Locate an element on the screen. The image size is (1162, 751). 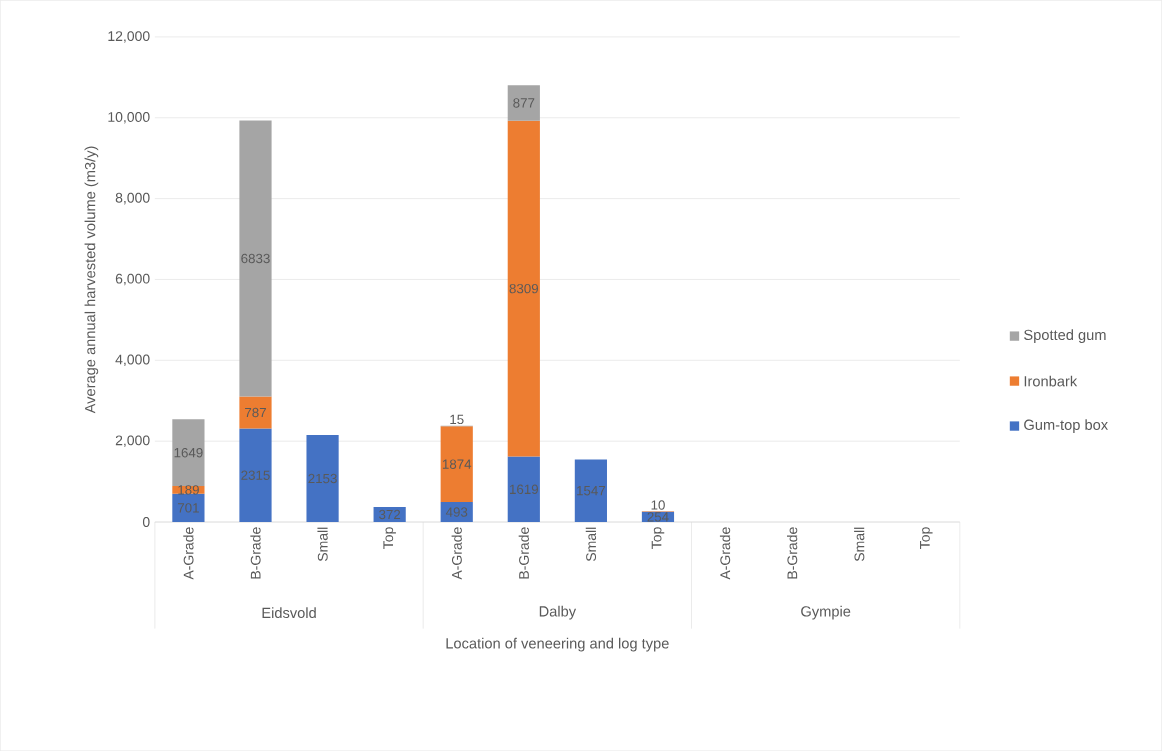
data-label: 8309 is located at coordinates (524, 288).